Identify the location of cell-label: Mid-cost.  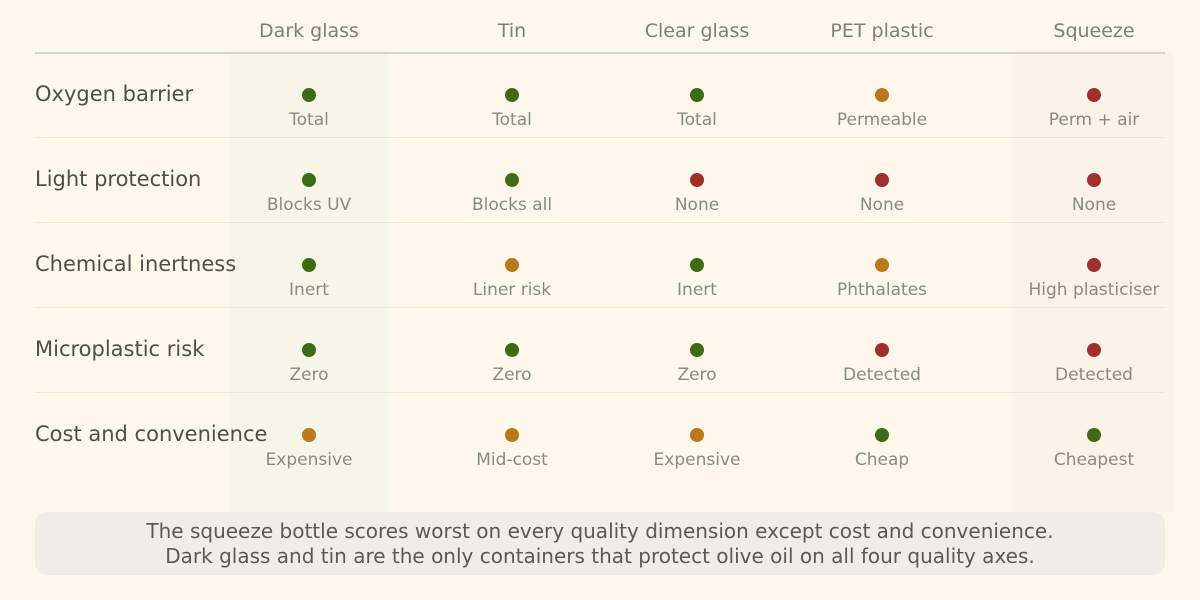
(512, 460).